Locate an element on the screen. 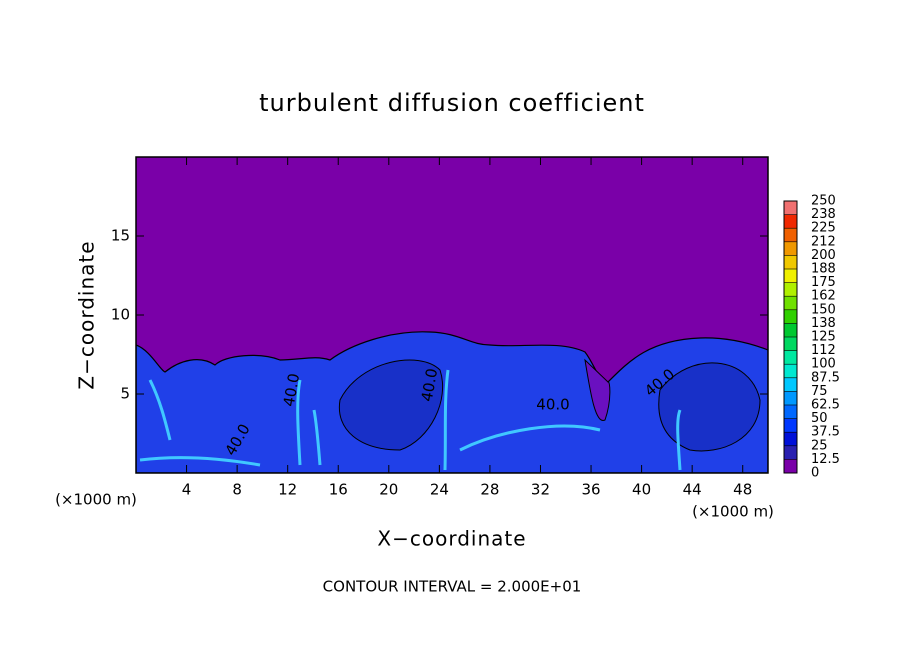 Image resolution: width=904 pixels, height=654 pixels. field-streaks is located at coordinates (410, 420).